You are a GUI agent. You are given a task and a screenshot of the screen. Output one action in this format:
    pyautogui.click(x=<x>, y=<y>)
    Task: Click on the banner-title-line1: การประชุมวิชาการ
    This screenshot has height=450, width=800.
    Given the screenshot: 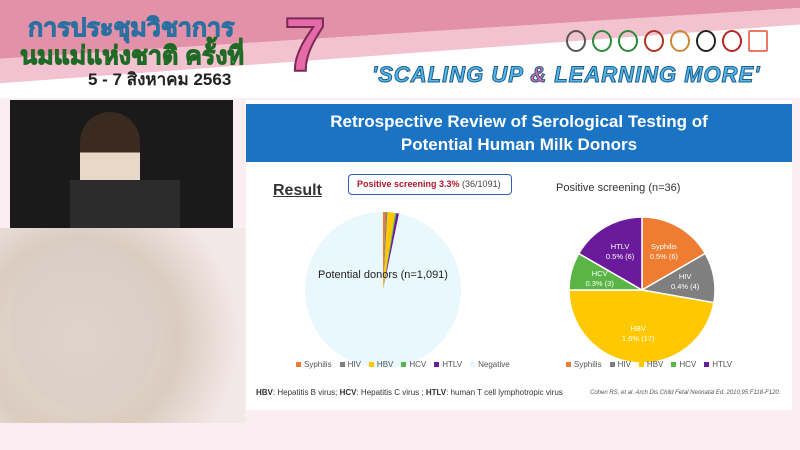 What is the action you would take?
    pyautogui.click(x=131, y=28)
    